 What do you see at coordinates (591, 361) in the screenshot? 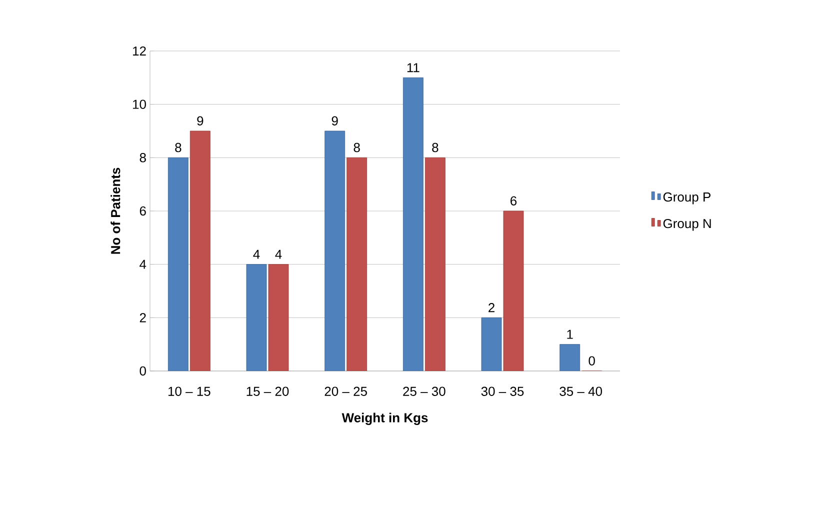
I see `data-label: 0` at bounding box center [591, 361].